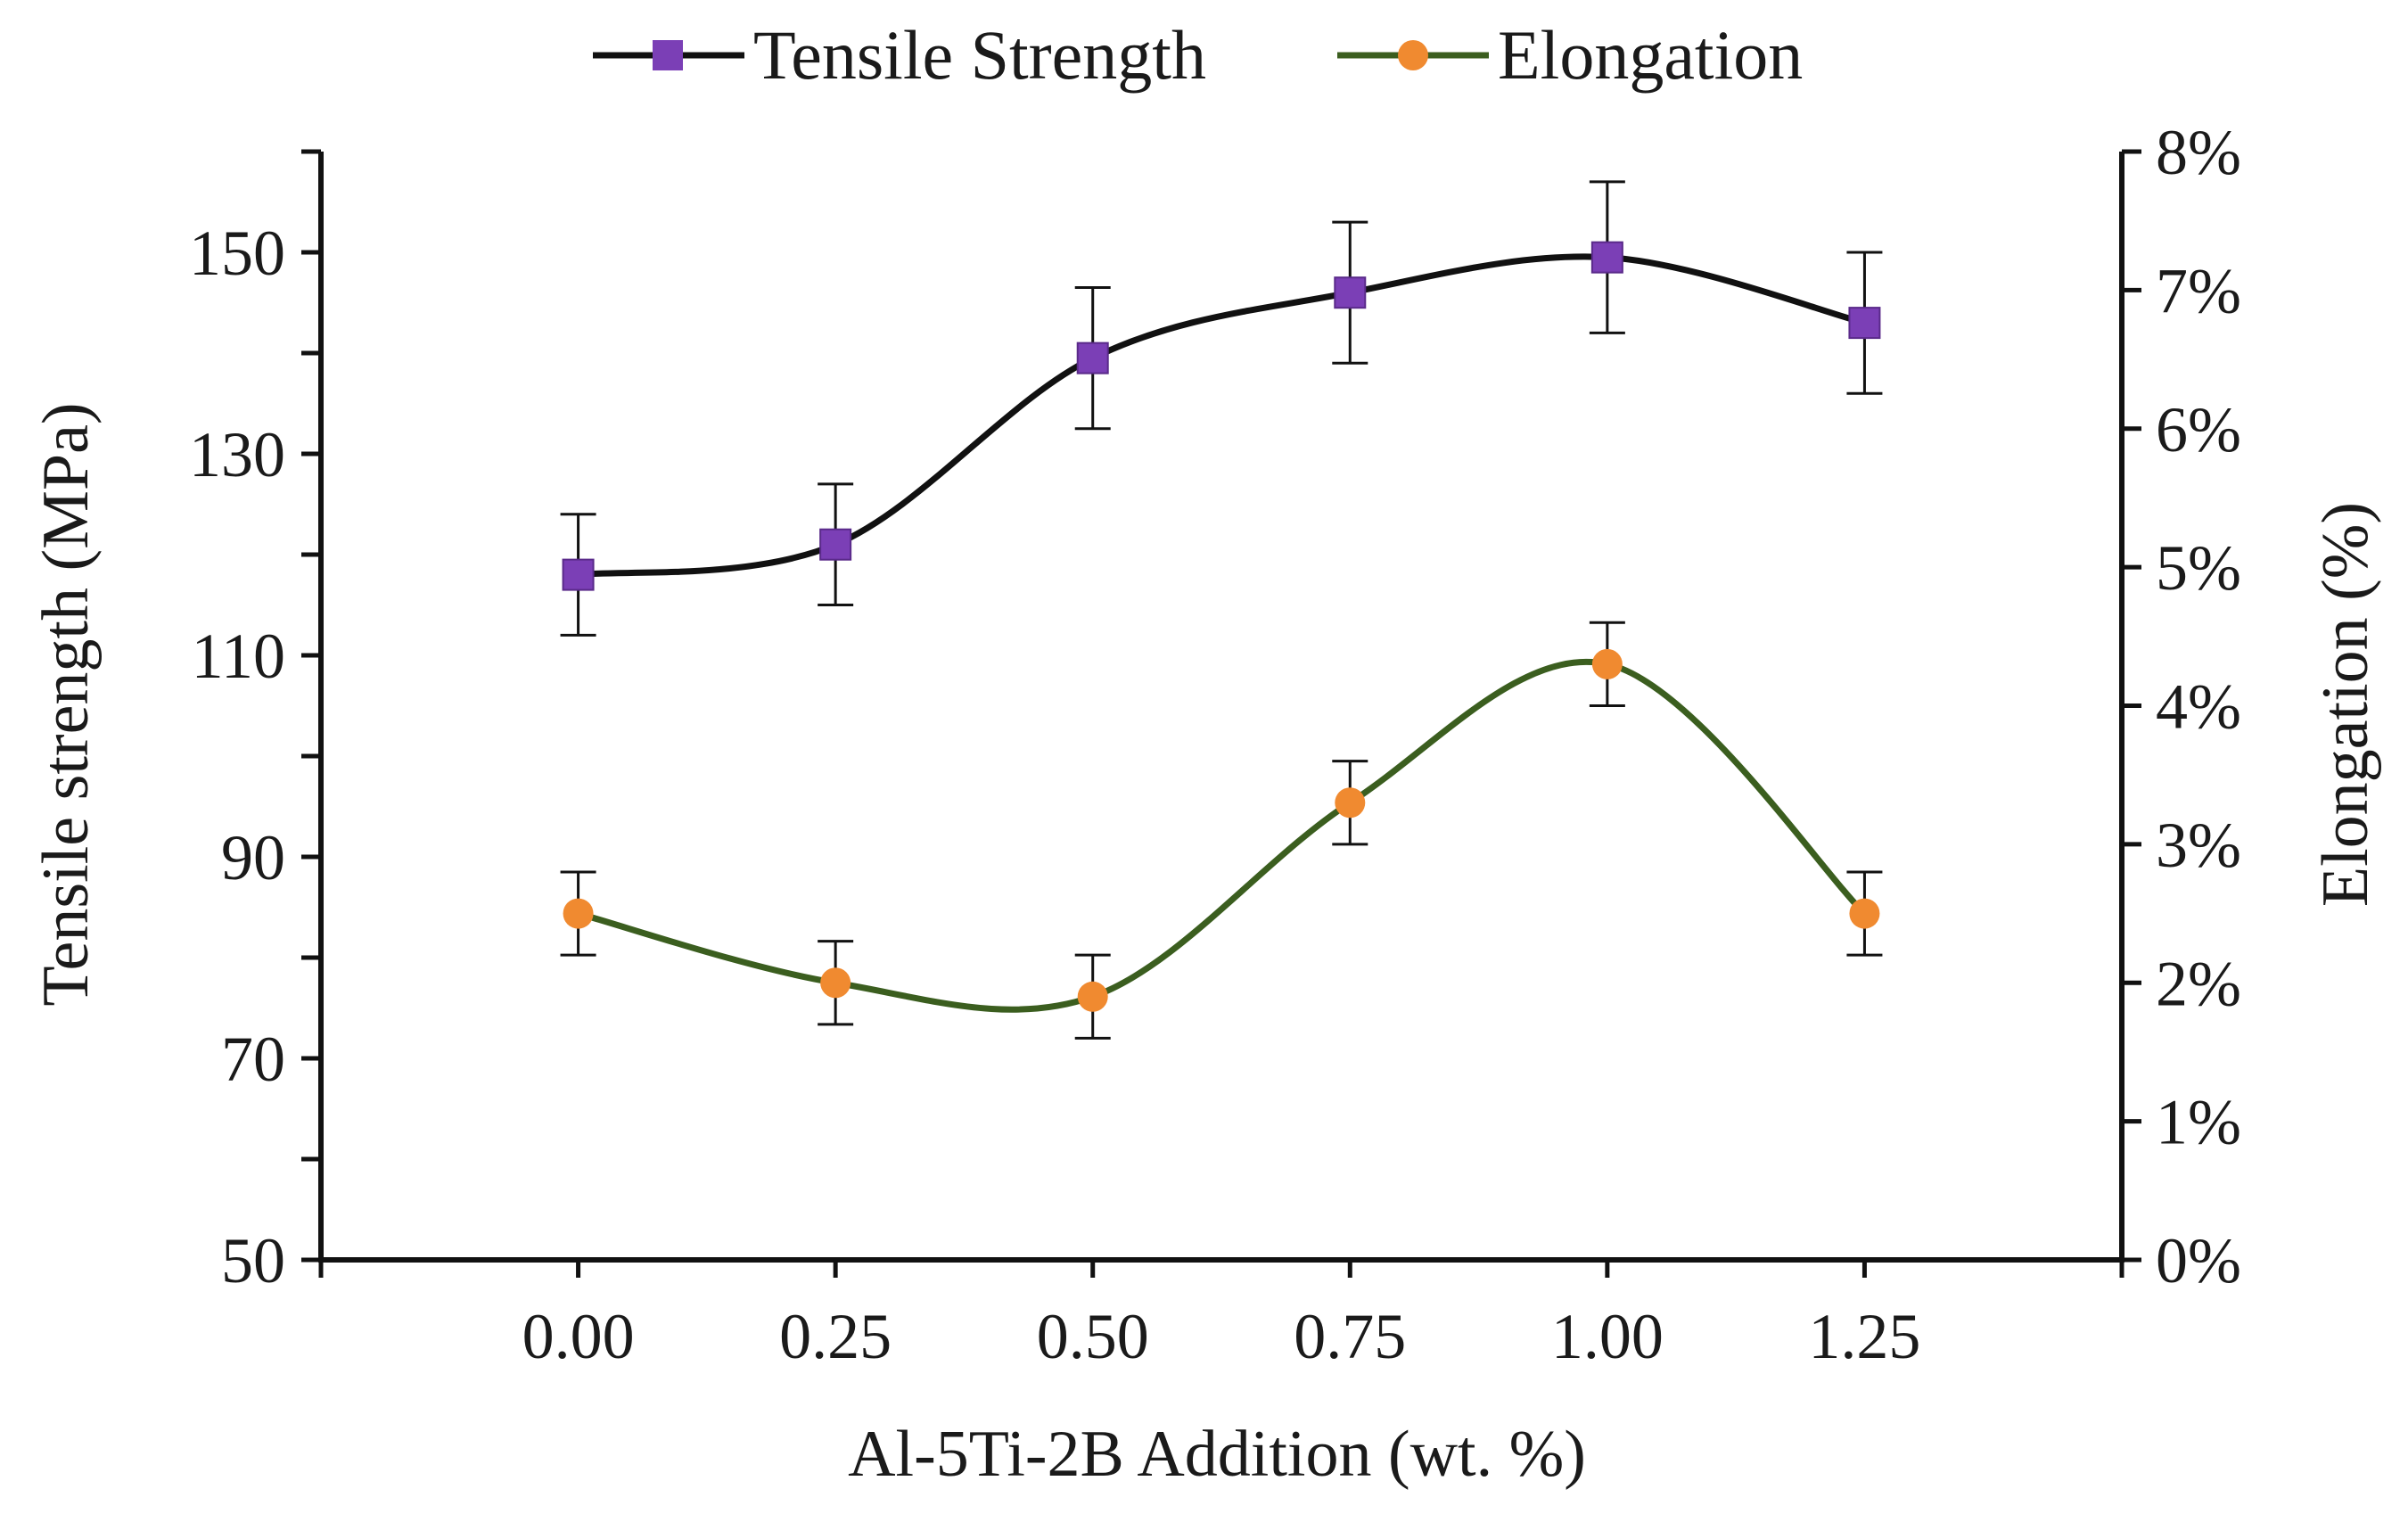 This screenshot has width=2408, height=1522. I want to click on y-right-tick-label: 5%, so click(2199, 568).